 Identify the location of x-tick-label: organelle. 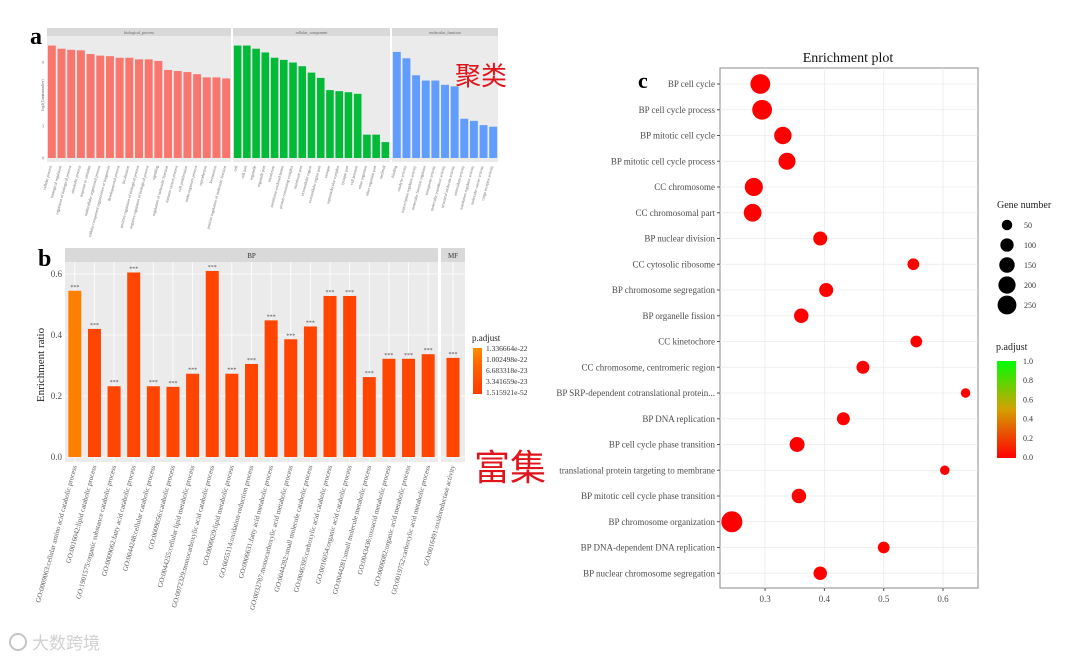
(252, 173).